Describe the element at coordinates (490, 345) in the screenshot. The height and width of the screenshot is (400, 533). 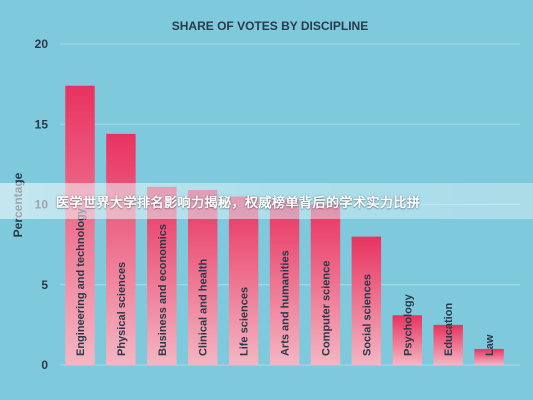
I see `category-label: Law` at that location.